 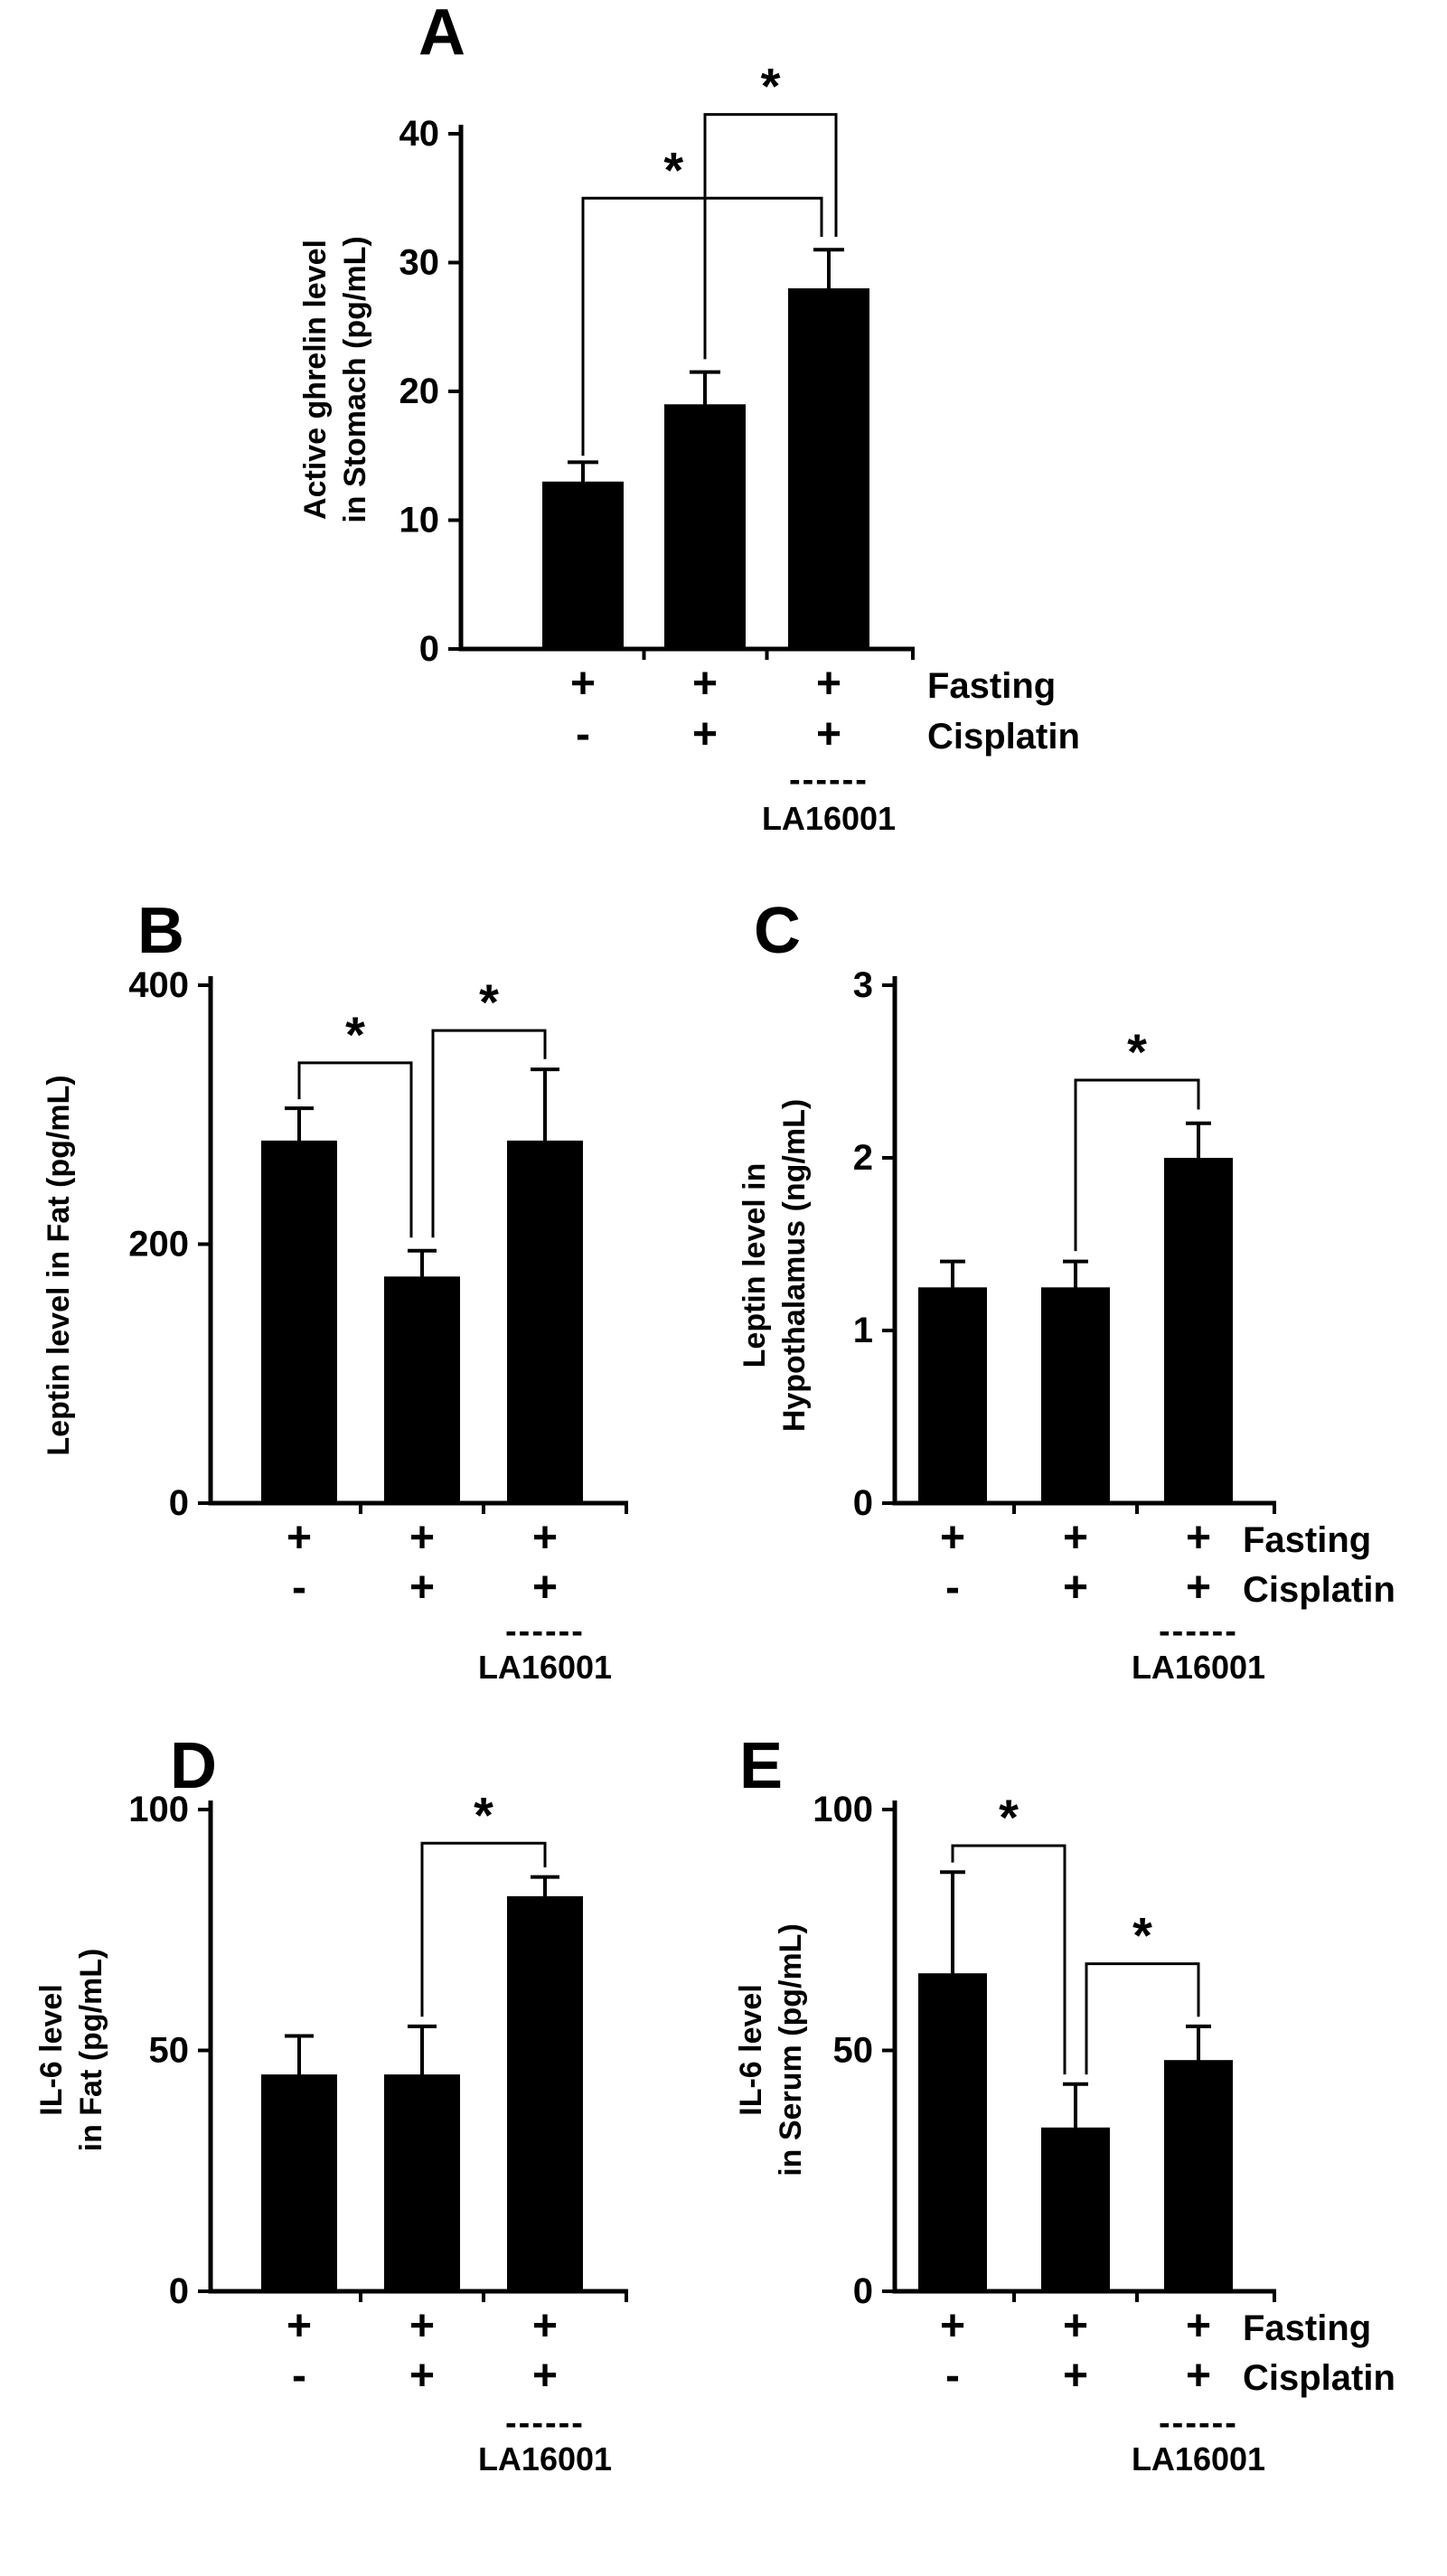 What do you see at coordinates (761, 1766) in the screenshot?
I see `panel-letter: E` at bounding box center [761, 1766].